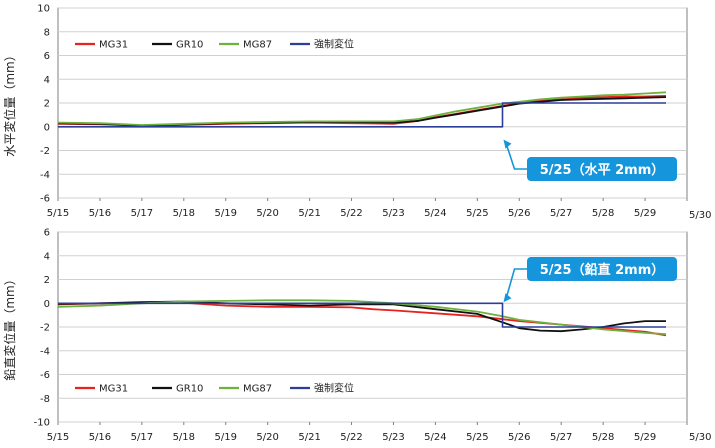 This screenshot has width=715, height=448. Describe the element at coordinates (45, 399) in the screenshot. I see `y-tick-label: -8` at that location.